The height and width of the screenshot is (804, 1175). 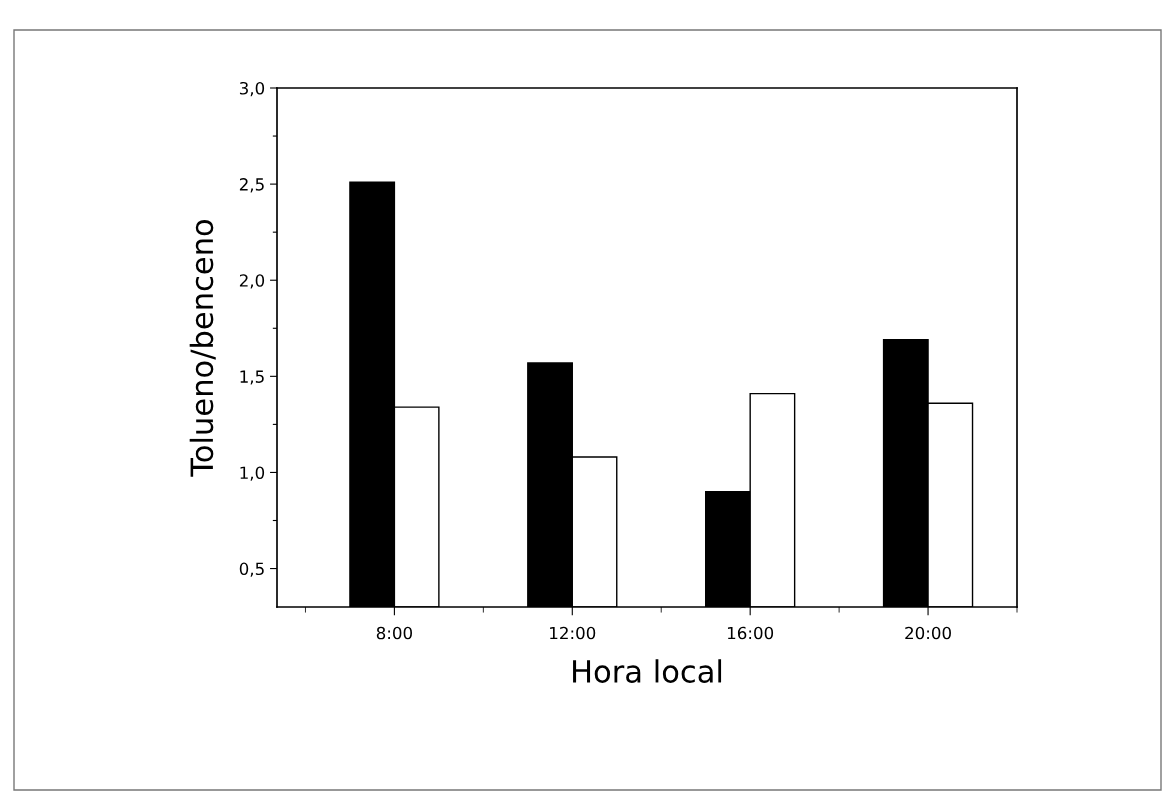 What do you see at coordinates (750, 633) in the screenshot?
I see `x-tick-label: 16:00` at bounding box center [750, 633].